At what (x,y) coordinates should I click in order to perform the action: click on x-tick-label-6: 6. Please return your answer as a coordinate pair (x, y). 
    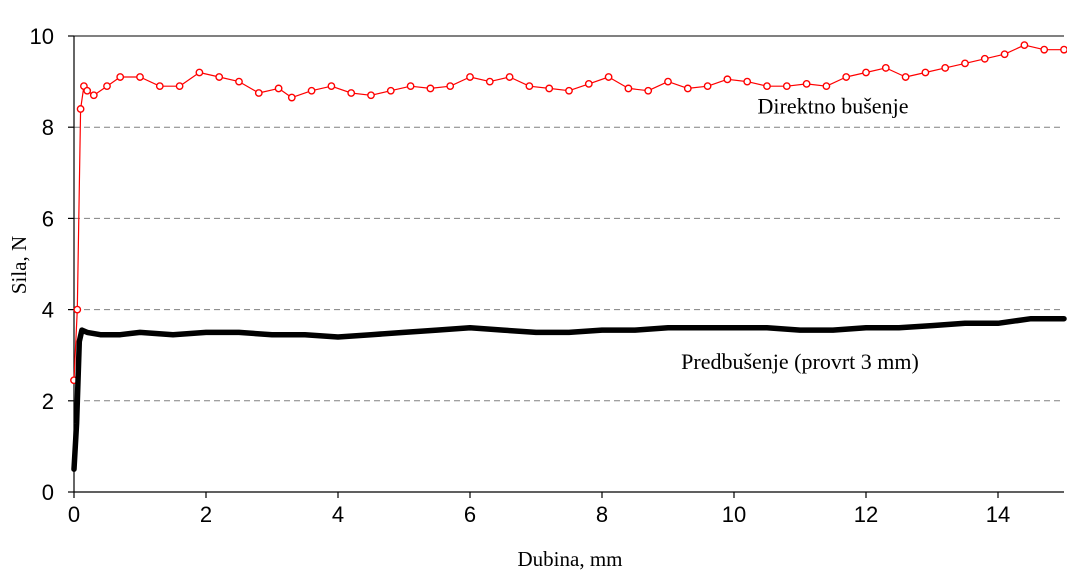
    Looking at the image, I should click on (470, 514).